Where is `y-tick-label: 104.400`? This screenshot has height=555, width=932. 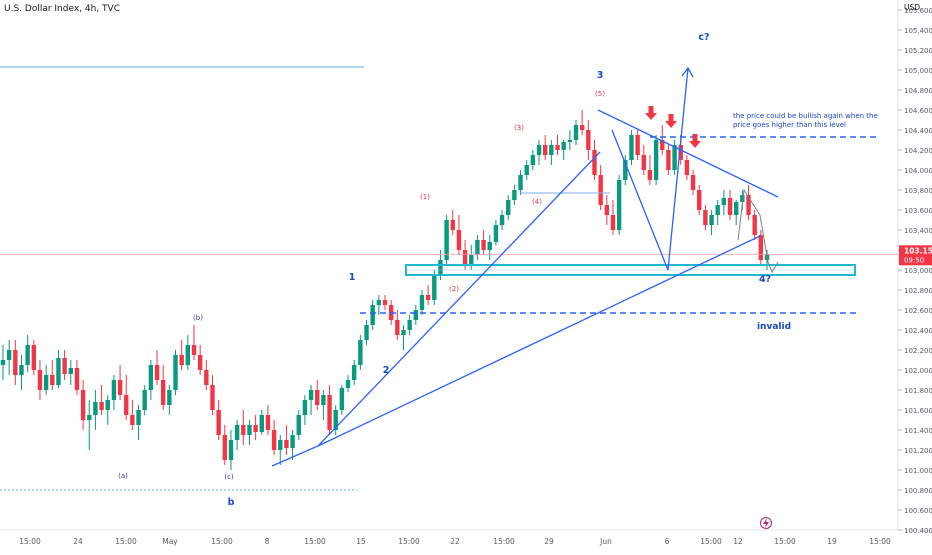 y-tick-label: 104.400 is located at coordinates (918, 131).